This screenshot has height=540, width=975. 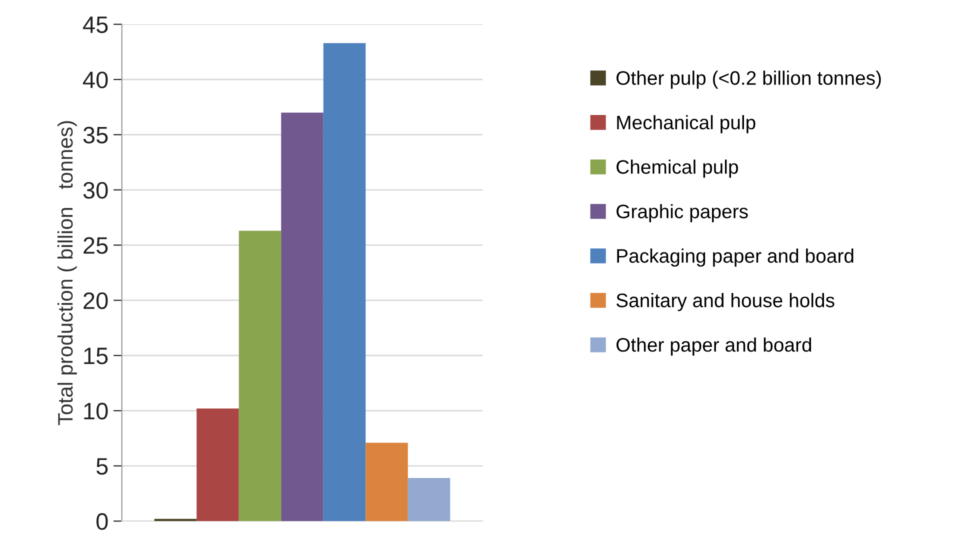 What do you see at coordinates (102, 521) in the screenshot?
I see `y-tick-label: 0` at bounding box center [102, 521].